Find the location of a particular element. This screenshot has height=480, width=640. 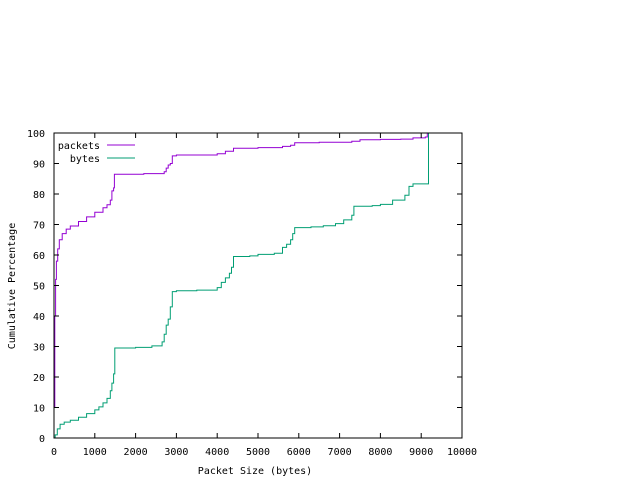

legend-label-bytes: bytes is located at coordinates (85, 159).